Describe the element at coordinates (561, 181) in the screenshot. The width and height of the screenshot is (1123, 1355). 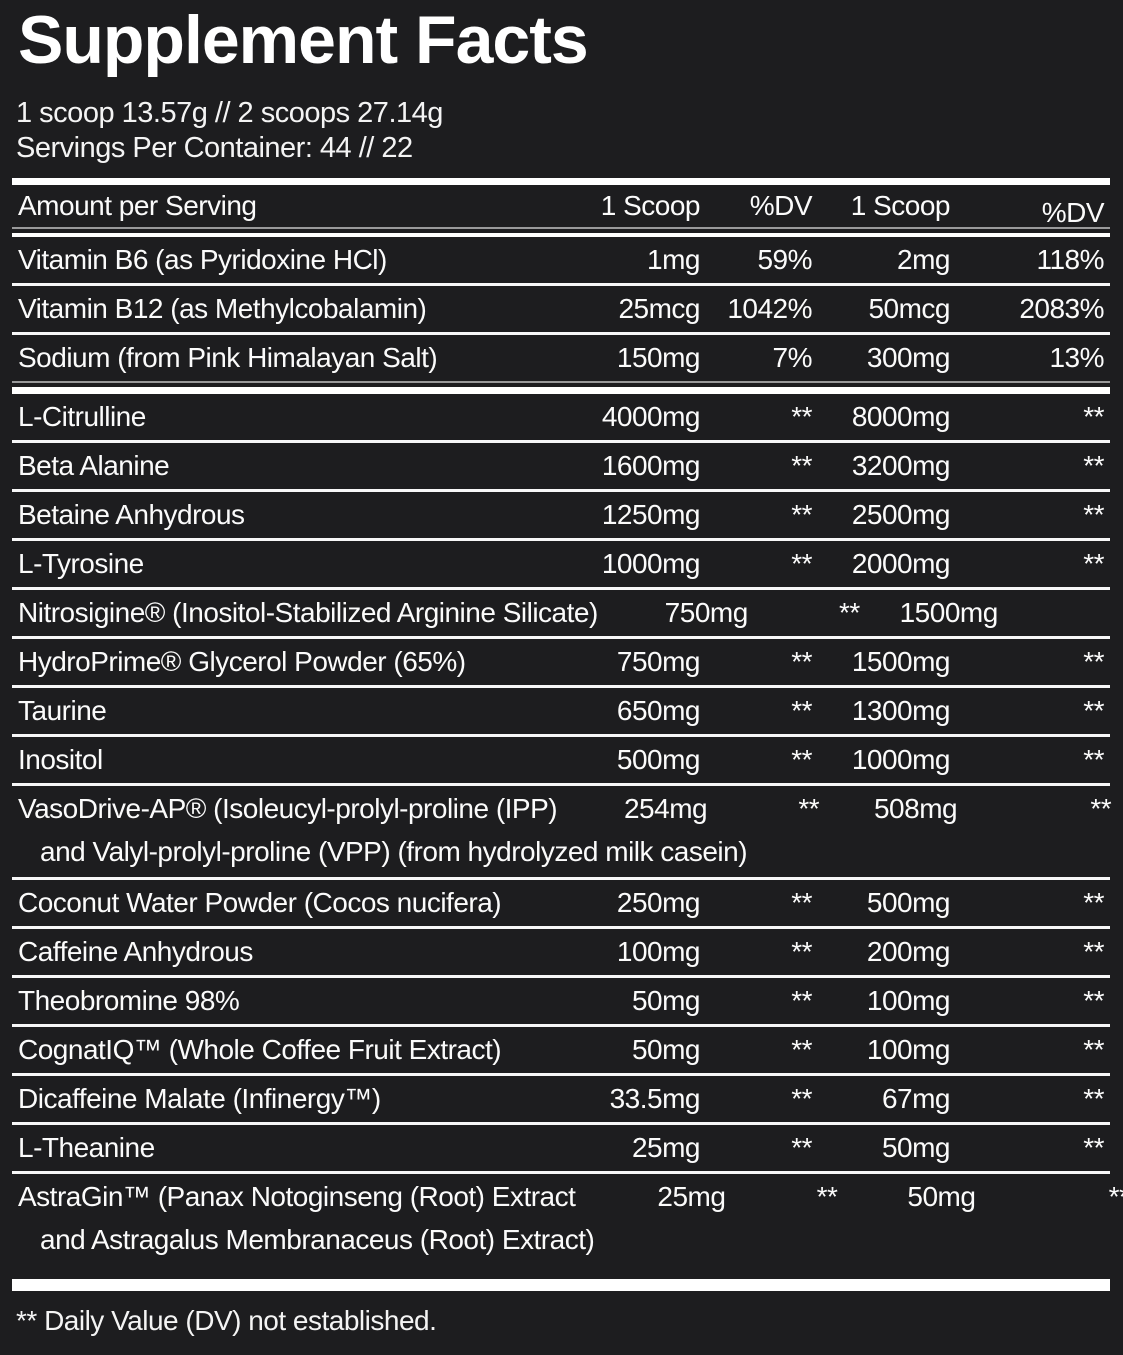
I see `table-top-bar` at that location.